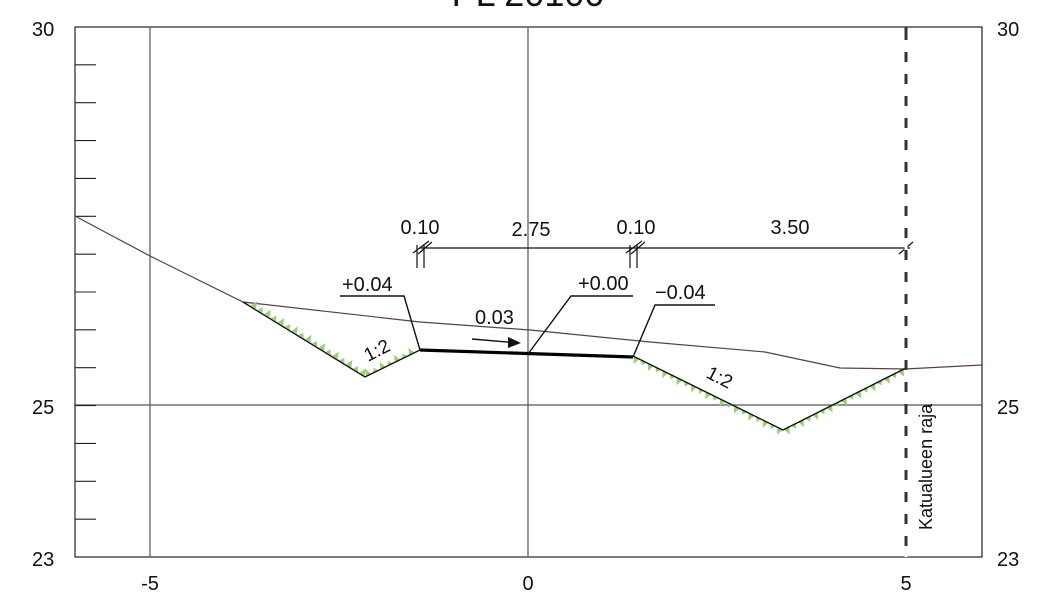  What do you see at coordinates (367, 285) in the screenshot?
I see `level-label-left-edge: +0.04` at bounding box center [367, 285].